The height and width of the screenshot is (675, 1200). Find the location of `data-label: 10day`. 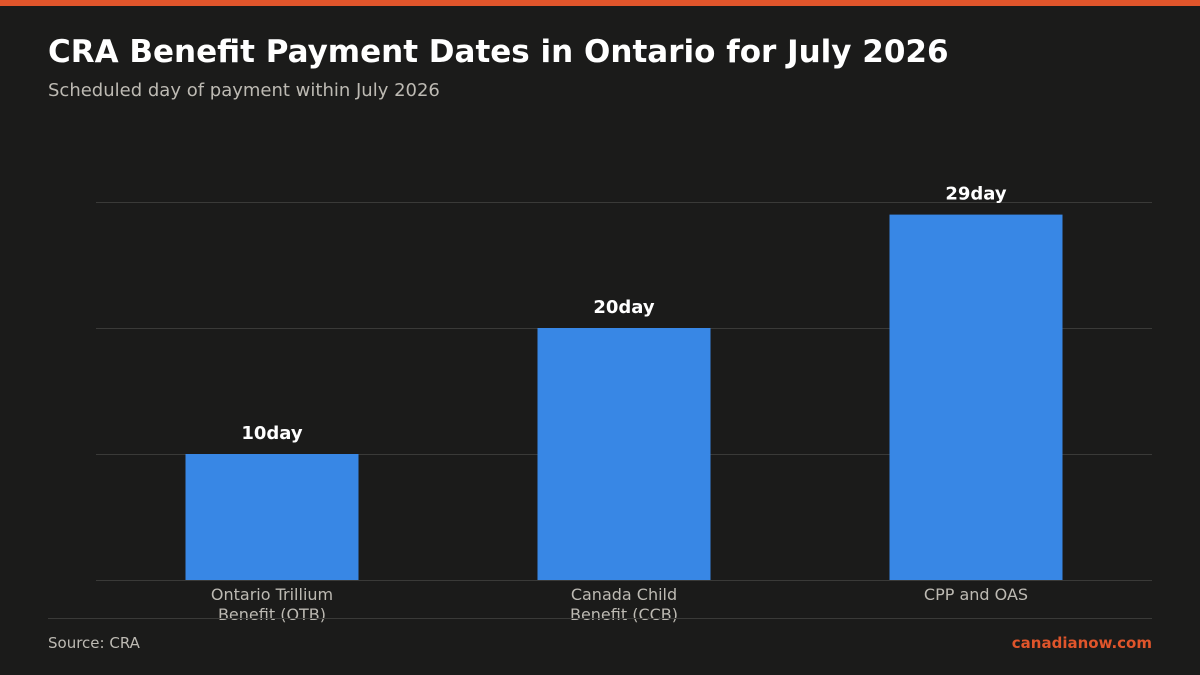

data-label: 10day is located at coordinates (272, 433).